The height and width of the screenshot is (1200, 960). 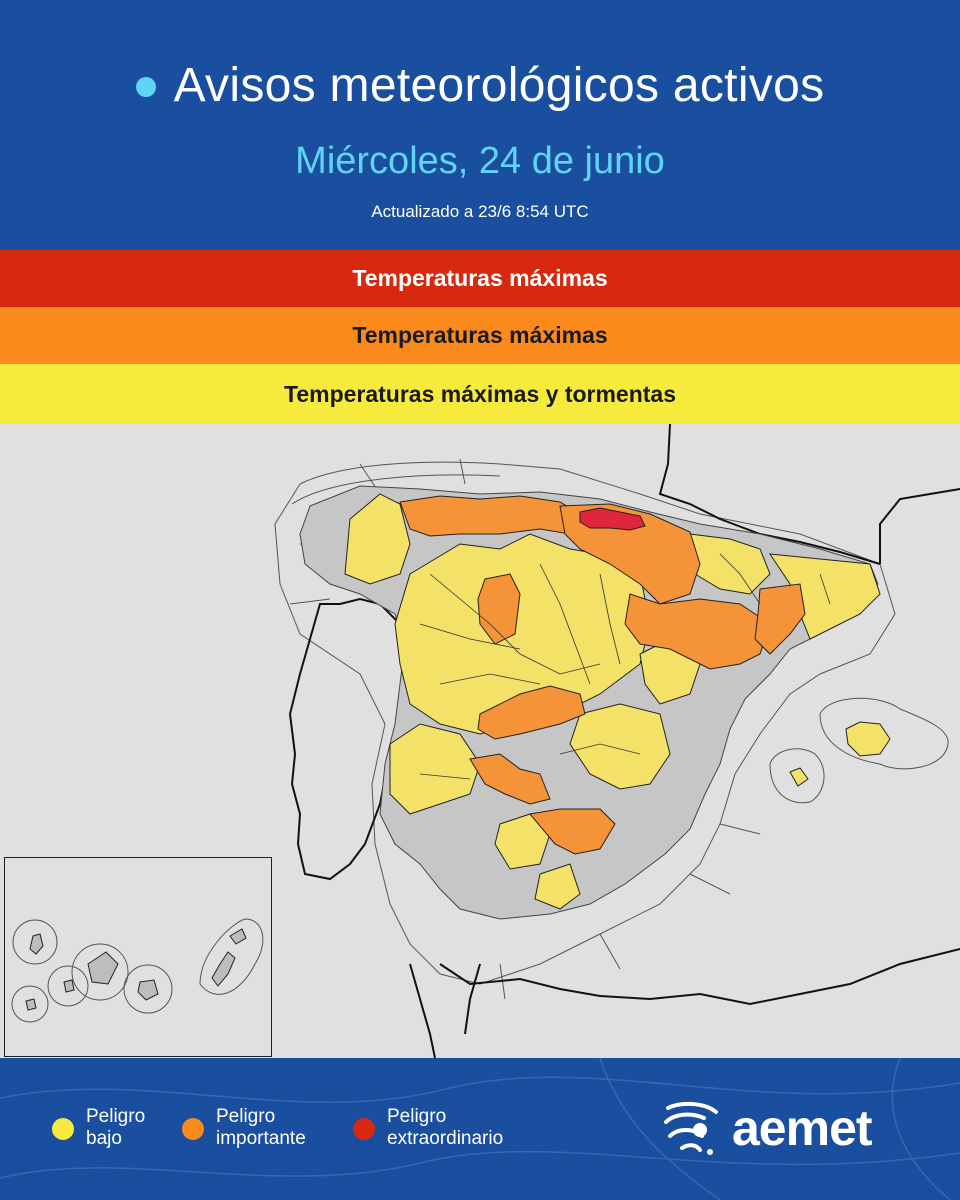 I want to click on warning-band-bajo: Temperaturas máximas y tormentas, so click(x=480, y=394).